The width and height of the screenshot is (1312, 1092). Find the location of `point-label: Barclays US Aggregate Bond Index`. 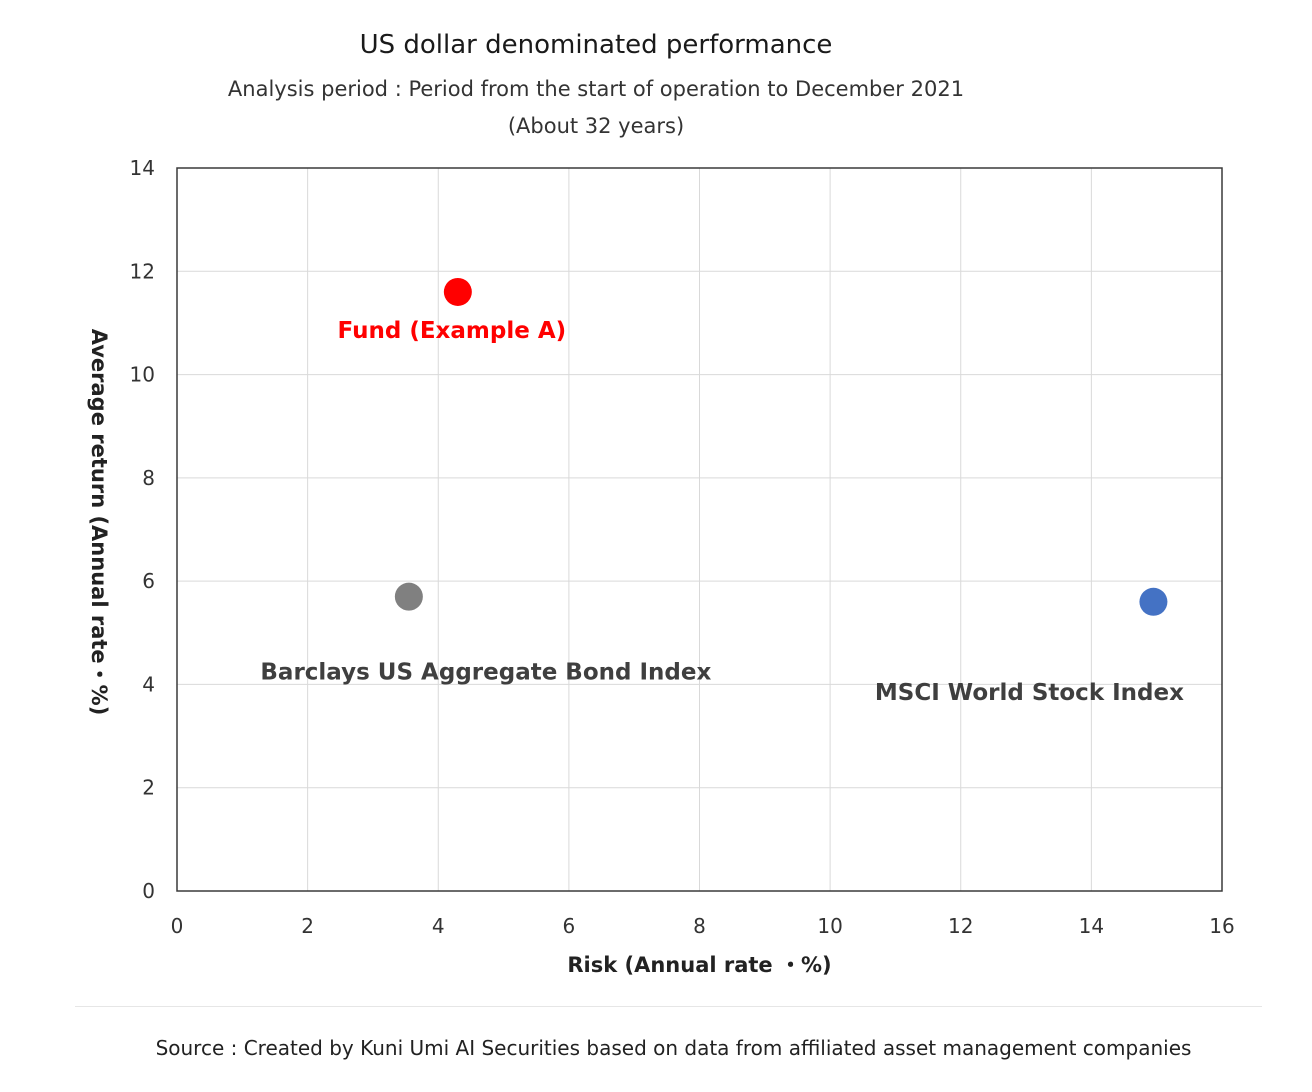

point-label: Barclays US Aggregate Bond Index is located at coordinates (485, 673).